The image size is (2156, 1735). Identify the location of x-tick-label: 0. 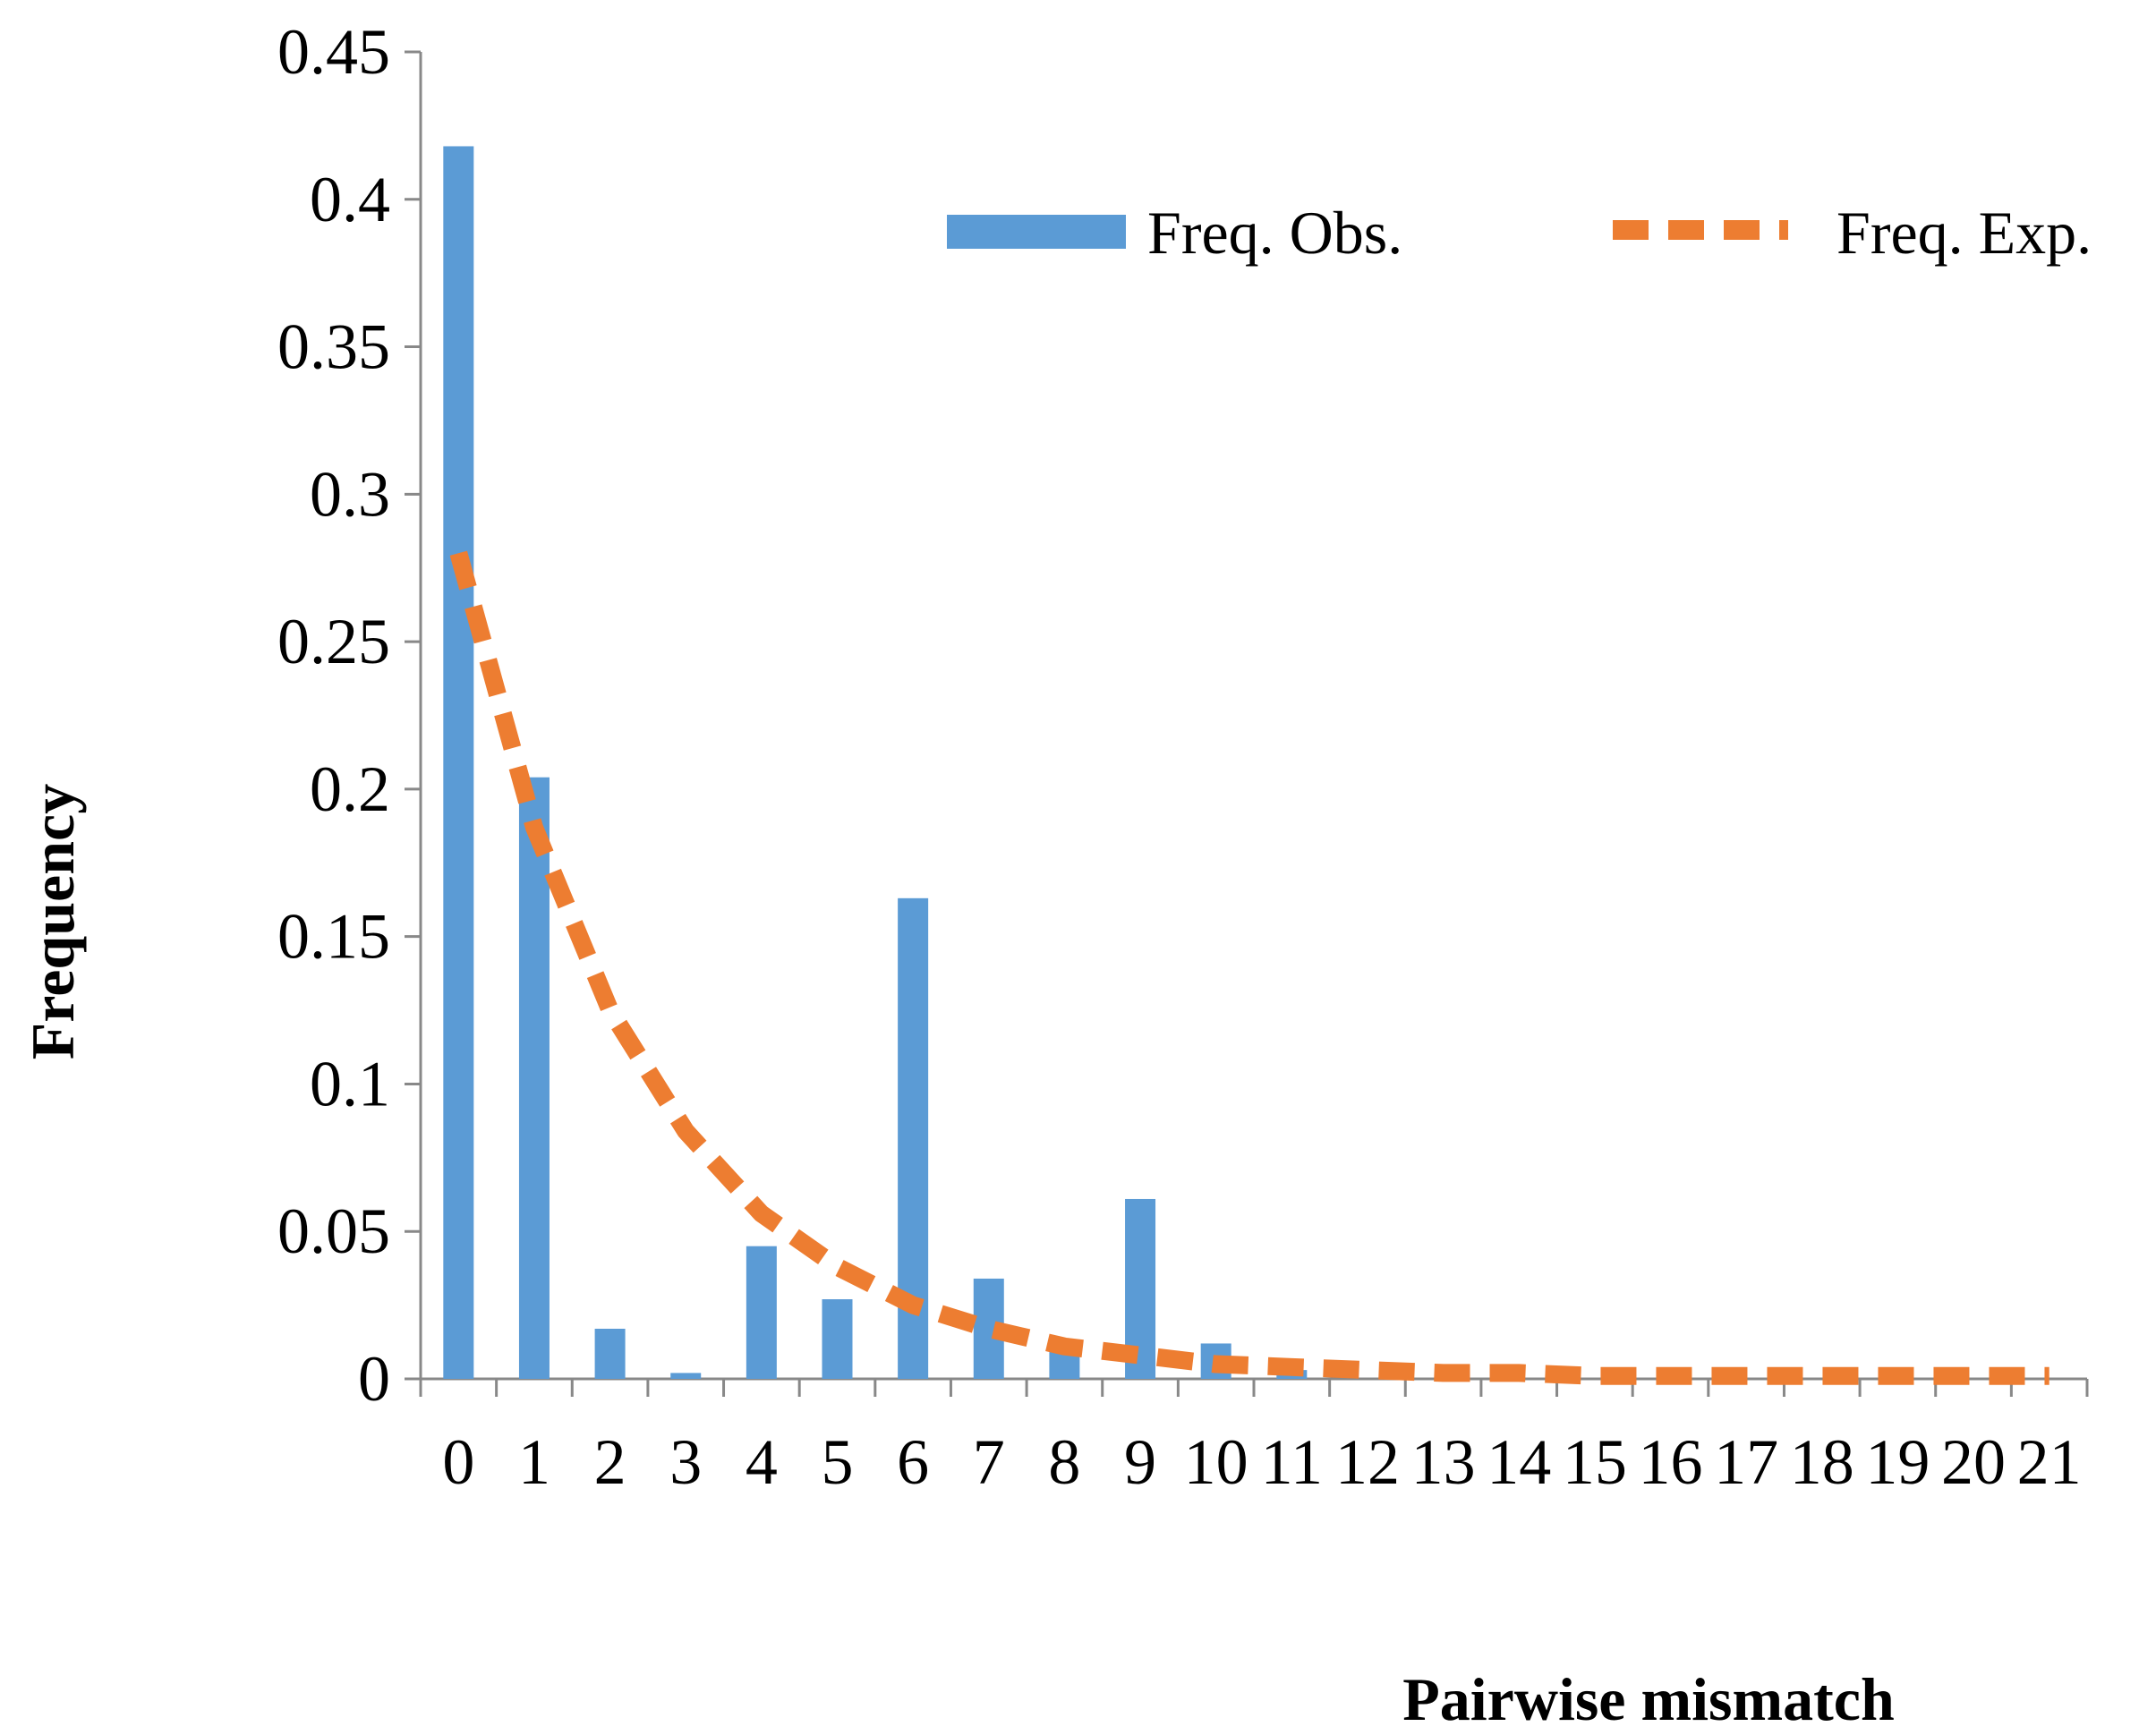
(458, 1462).